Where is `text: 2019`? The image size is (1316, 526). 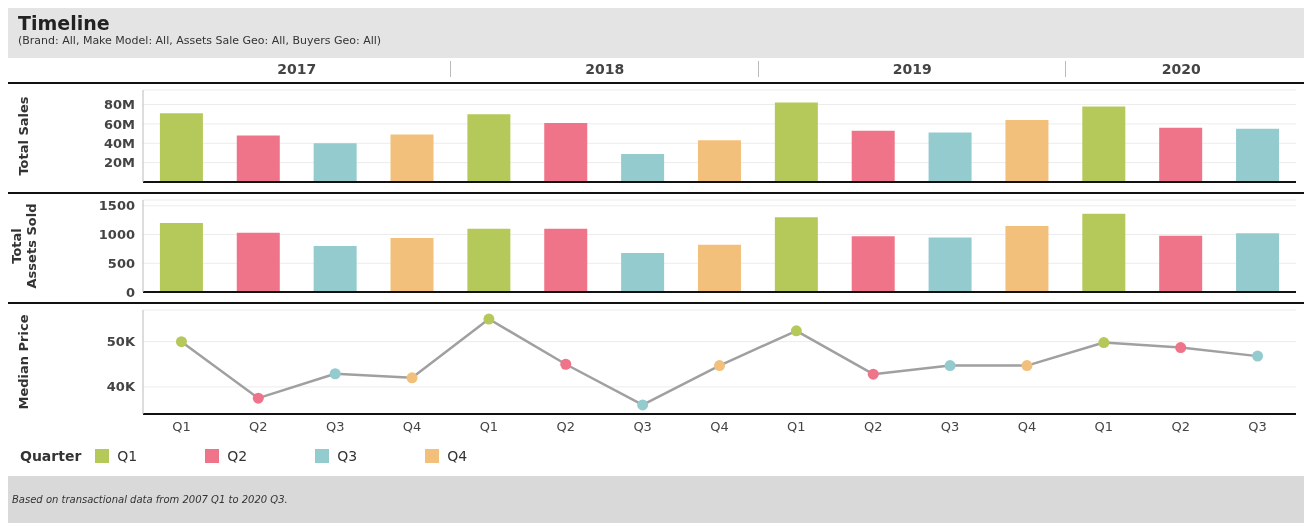 text: 2019 is located at coordinates (911, 69).